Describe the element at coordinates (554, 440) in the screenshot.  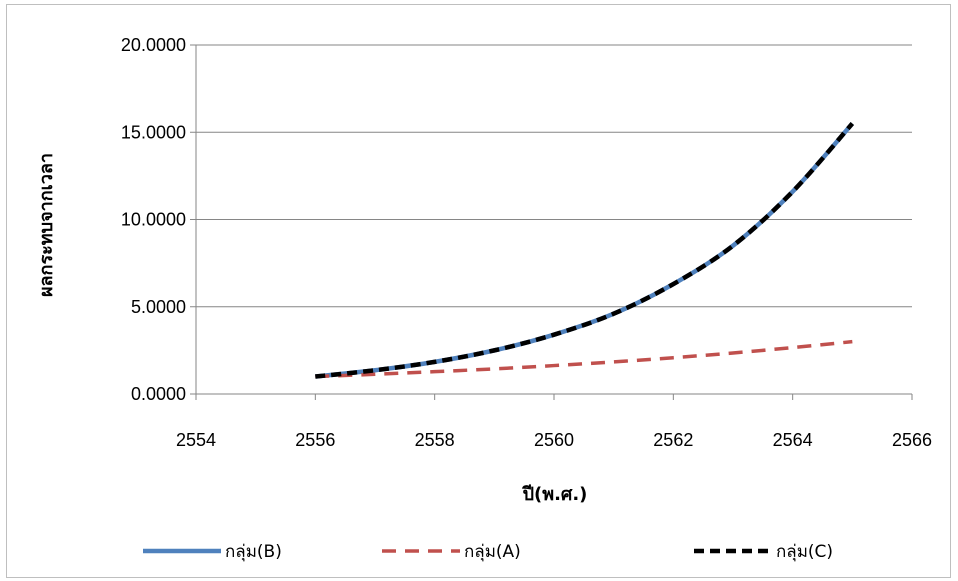
I see `x-tick-label: 2560` at that location.